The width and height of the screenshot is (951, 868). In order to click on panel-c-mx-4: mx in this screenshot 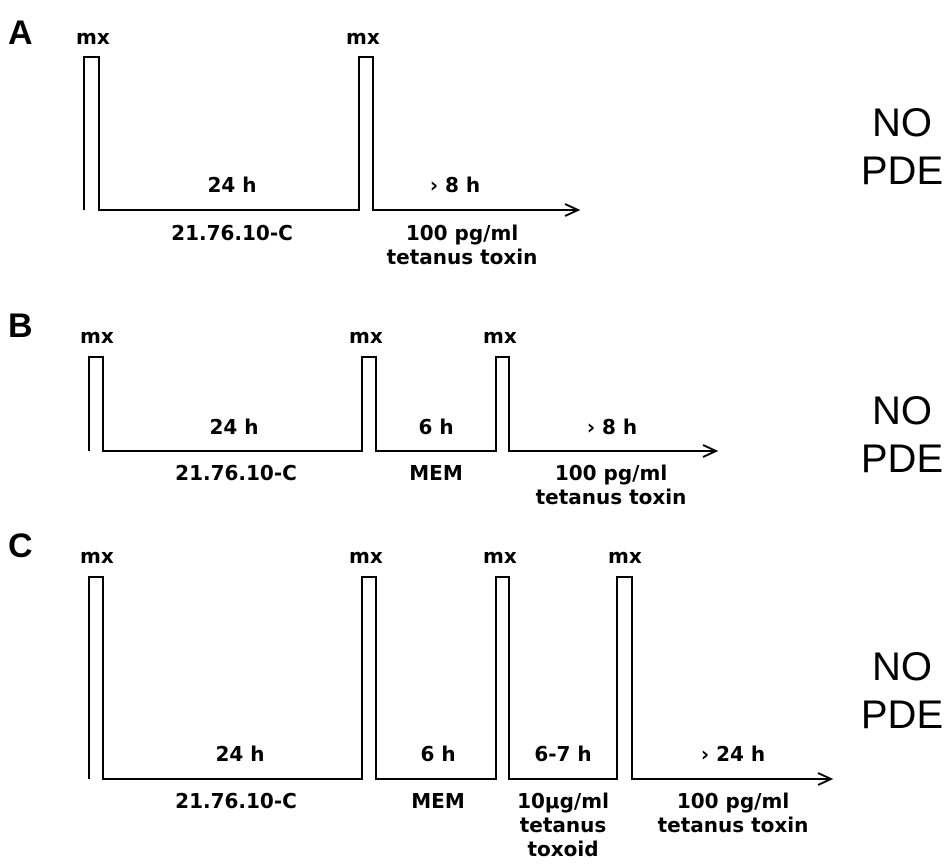, I will do `click(625, 556)`.